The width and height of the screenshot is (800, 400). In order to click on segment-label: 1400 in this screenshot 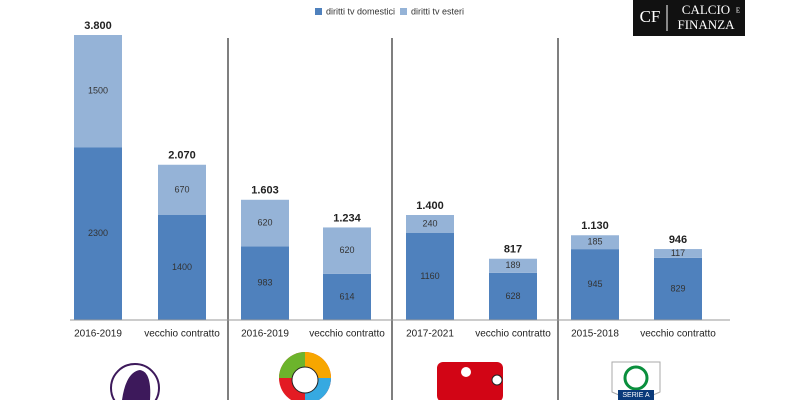, I will do `click(182, 267)`.